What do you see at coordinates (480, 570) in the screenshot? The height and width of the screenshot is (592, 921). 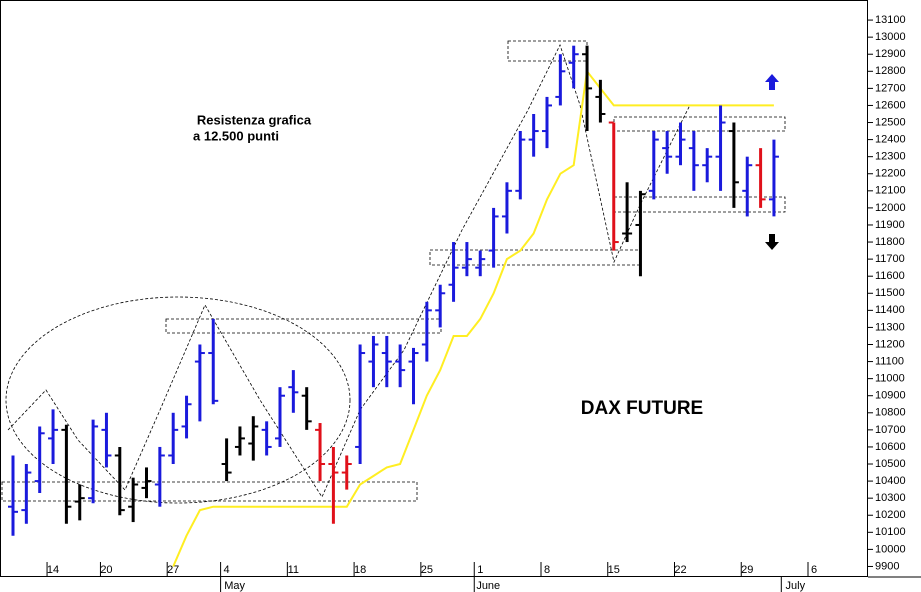 I see `x-tick-label: 1` at bounding box center [480, 570].